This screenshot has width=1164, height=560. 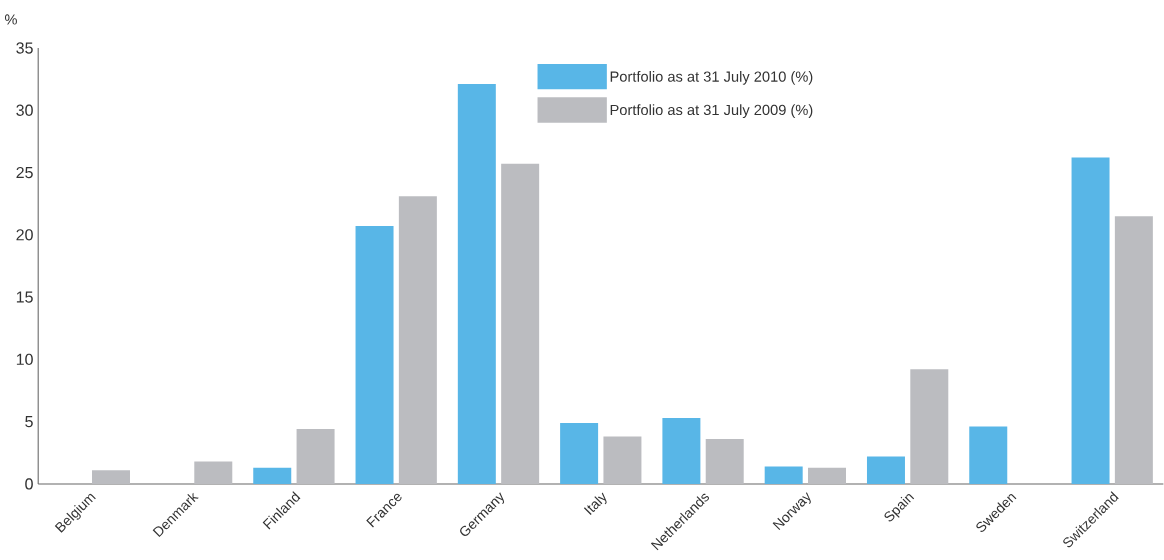 What do you see at coordinates (24, 48) in the screenshot?
I see `y-tick-label: 35` at bounding box center [24, 48].